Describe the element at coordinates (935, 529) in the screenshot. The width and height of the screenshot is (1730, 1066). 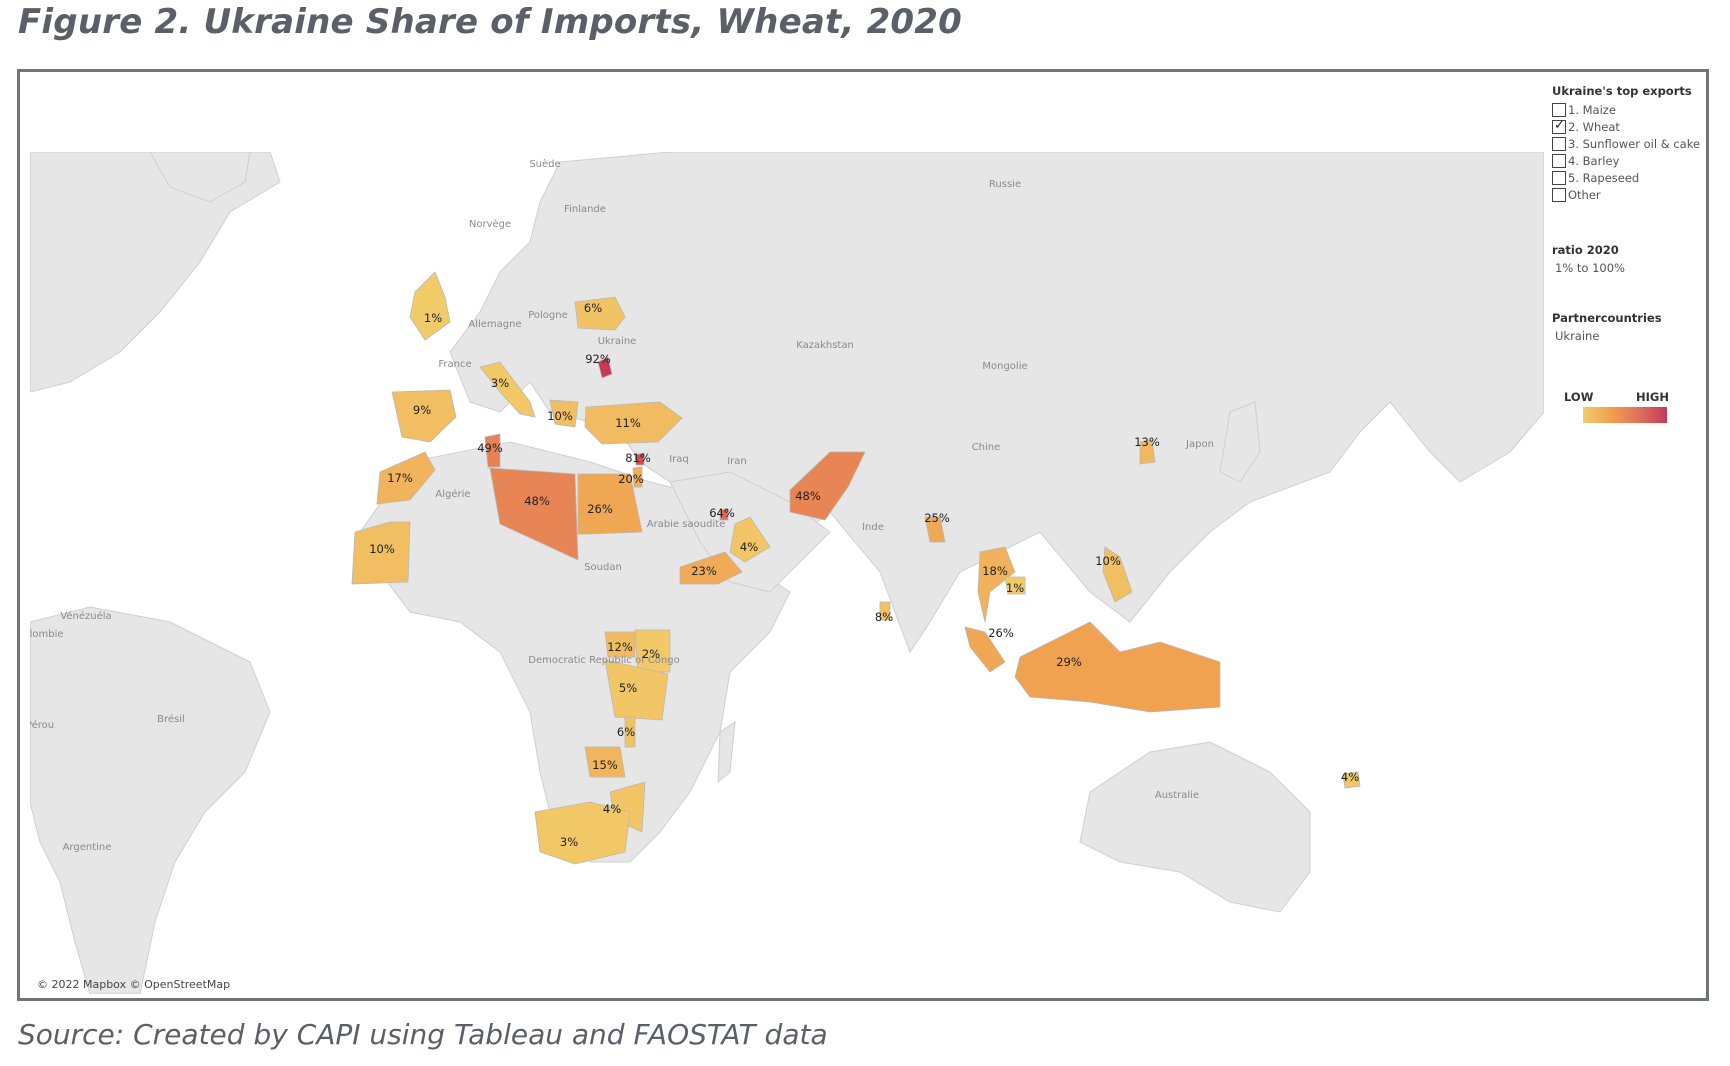
I see `country-bangladesh` at that location.